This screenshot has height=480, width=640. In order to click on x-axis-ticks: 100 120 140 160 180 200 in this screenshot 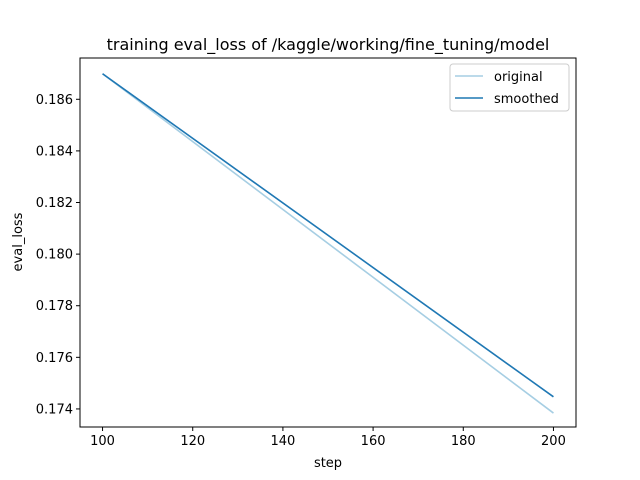, I will do `click(328, 438)`.